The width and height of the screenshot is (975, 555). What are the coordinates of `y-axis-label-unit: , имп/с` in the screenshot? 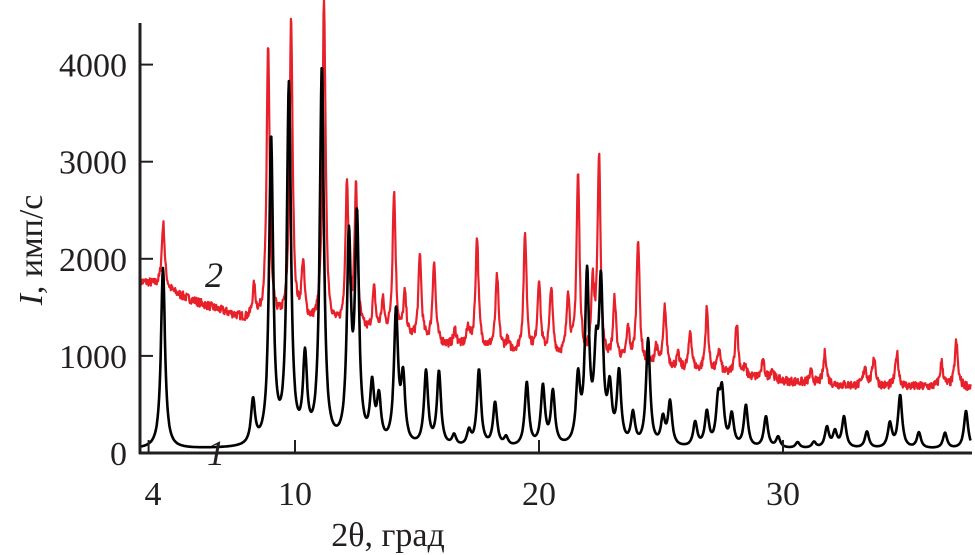 It's located at (31, 244).